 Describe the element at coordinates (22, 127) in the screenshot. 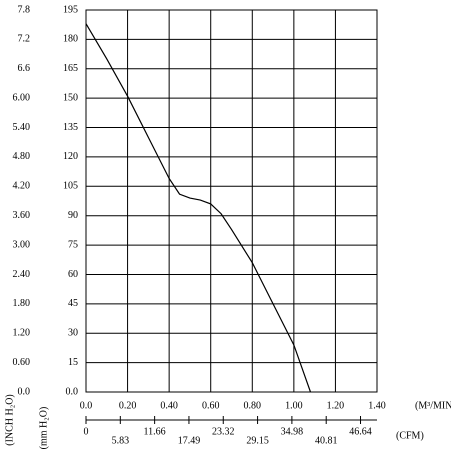

I see `y2-tick-label: 5.40` at that location.